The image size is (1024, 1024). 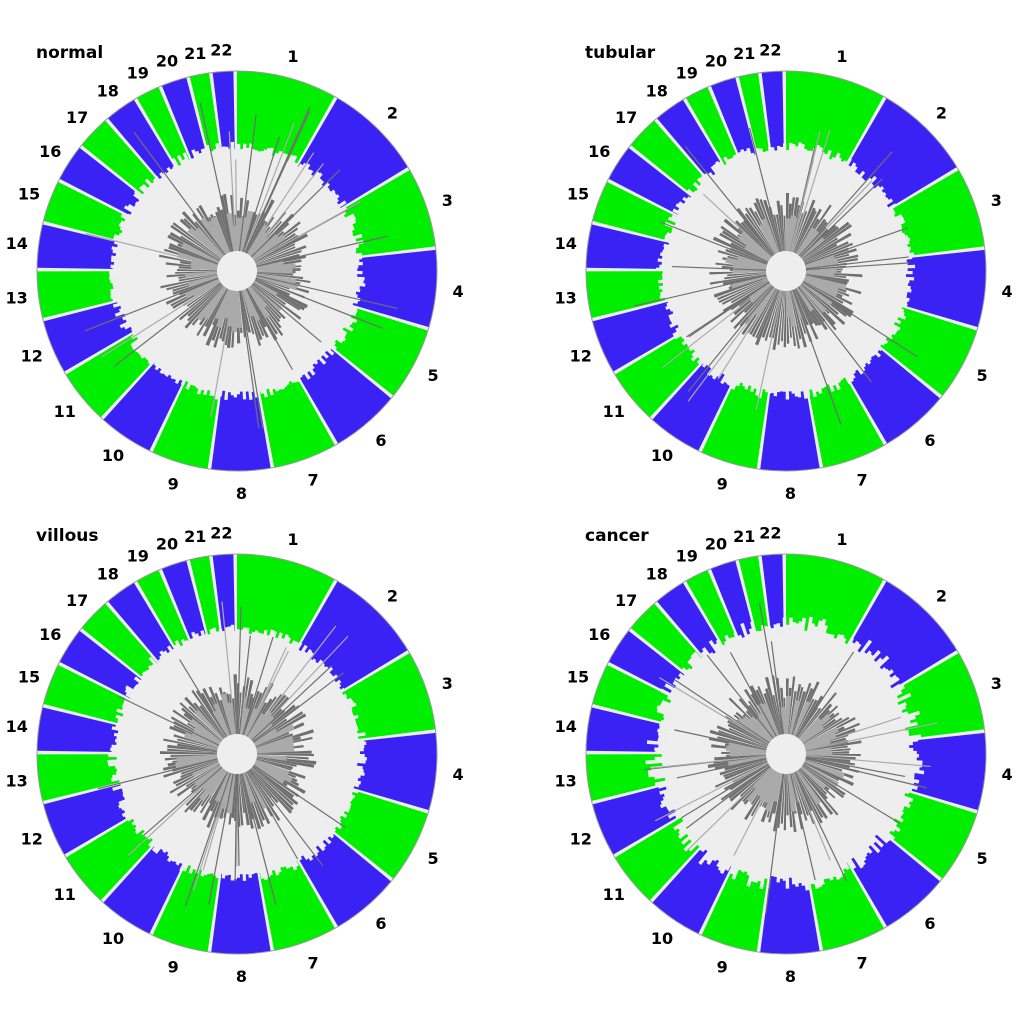 What do you see at coordinates (786, 271) in the screenshot?
I see `center-core` at bounding box center [786, 271].